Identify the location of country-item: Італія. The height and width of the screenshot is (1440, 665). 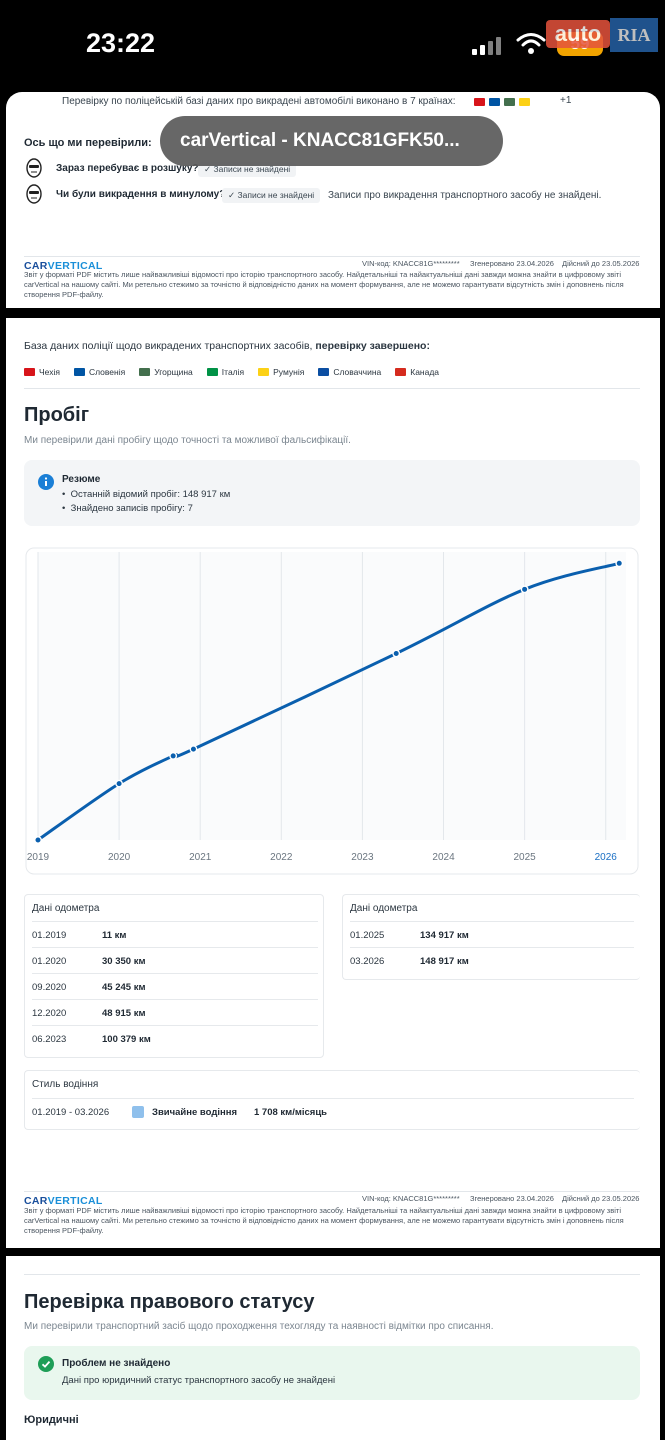
(225, 372).